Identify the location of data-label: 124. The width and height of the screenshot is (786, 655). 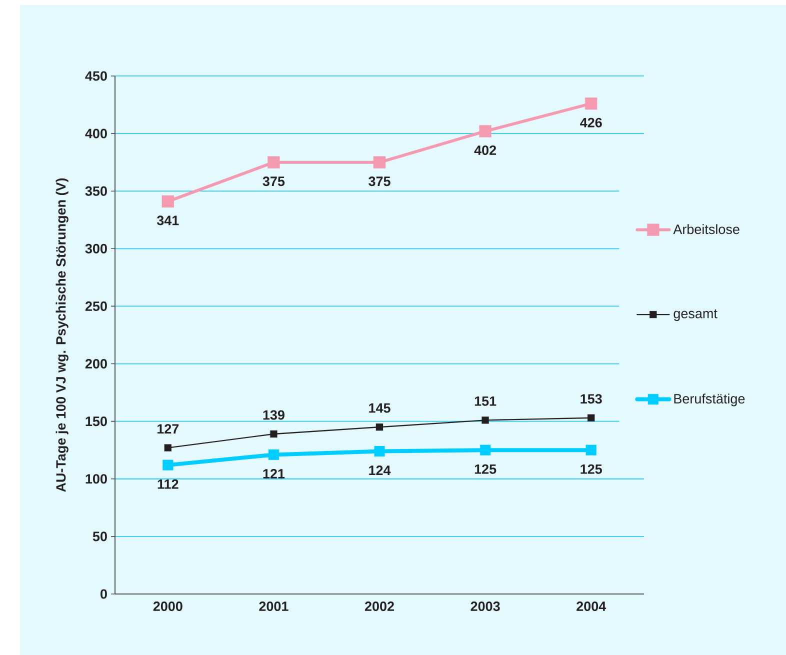
(380, 470).